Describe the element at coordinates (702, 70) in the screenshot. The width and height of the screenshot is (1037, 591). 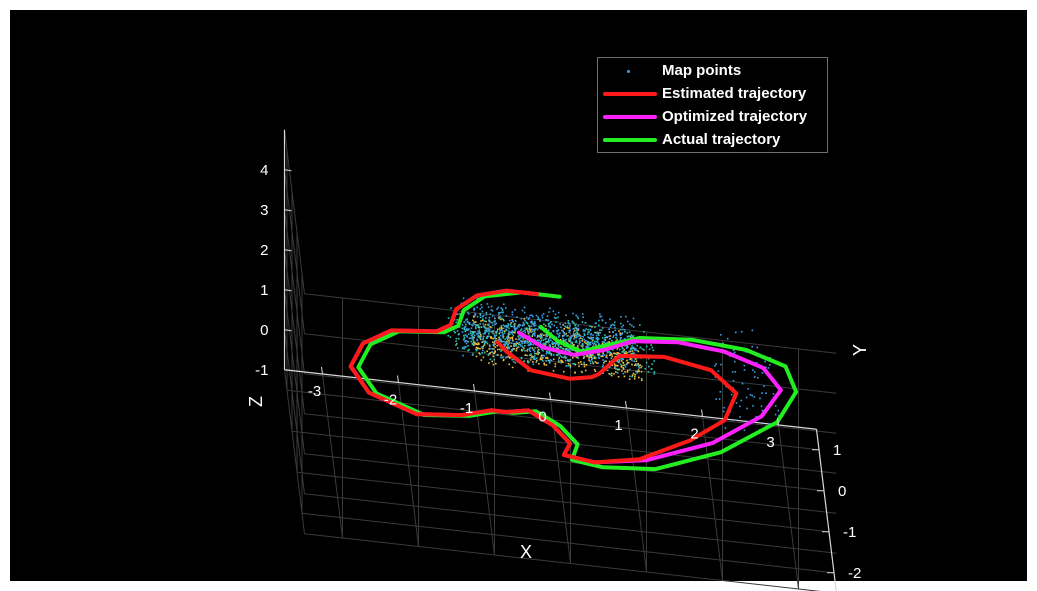
I see `legend-label-map-points: Map points` at that location.